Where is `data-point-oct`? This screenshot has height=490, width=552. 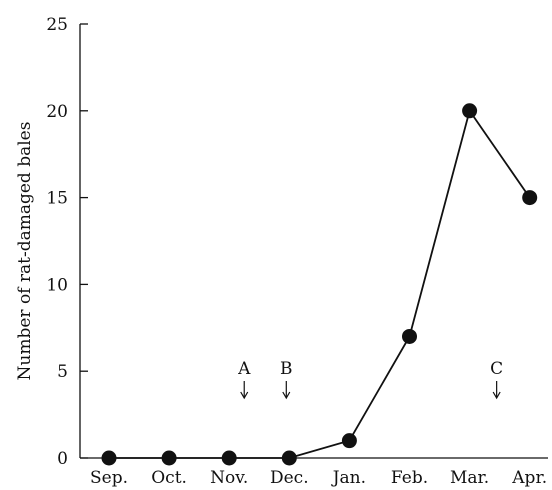
data-point-oct is located at coordinates (169, 458).